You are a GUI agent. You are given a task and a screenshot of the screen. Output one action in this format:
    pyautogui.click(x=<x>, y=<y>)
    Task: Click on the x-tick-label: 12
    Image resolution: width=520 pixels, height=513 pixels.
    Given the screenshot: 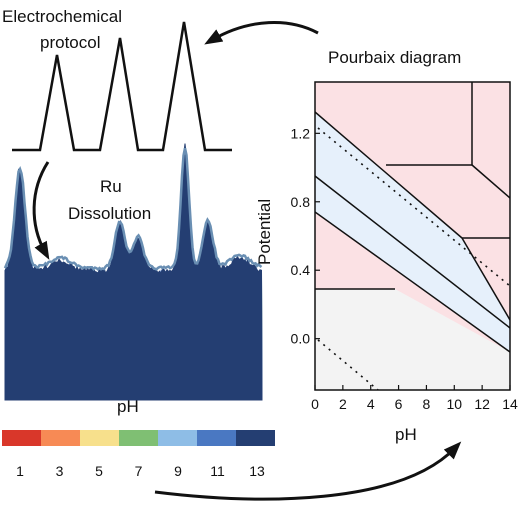 What is the action you would take?
    pyautogui.click(x=482, y=404)
    